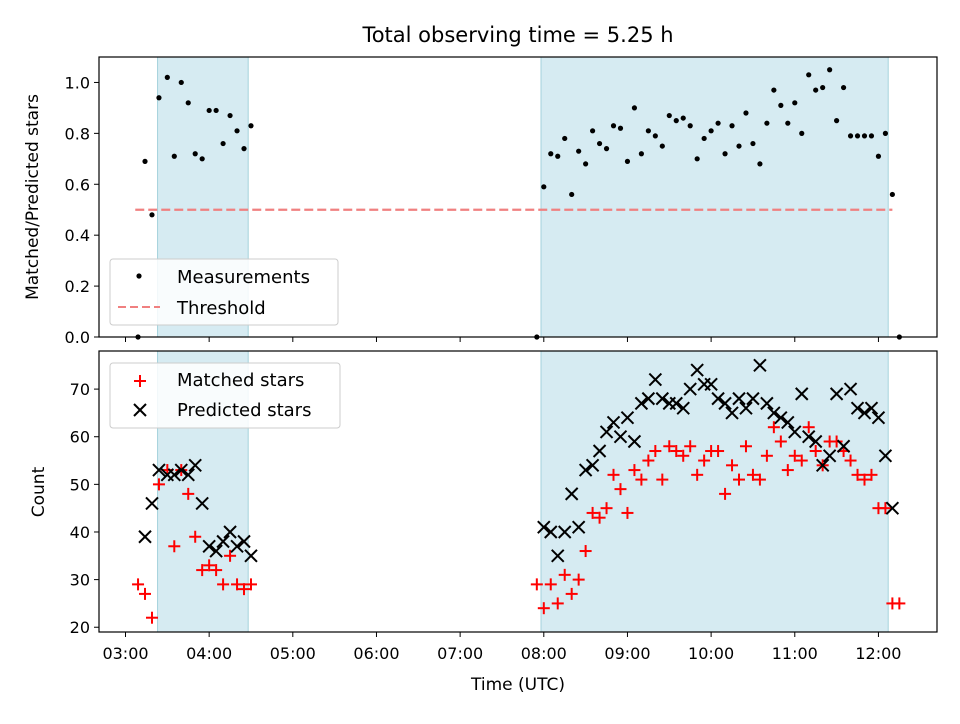 This screenshot has width=960, height=724. I want to click on x-tick-label: 07:00, so click(460, 653).